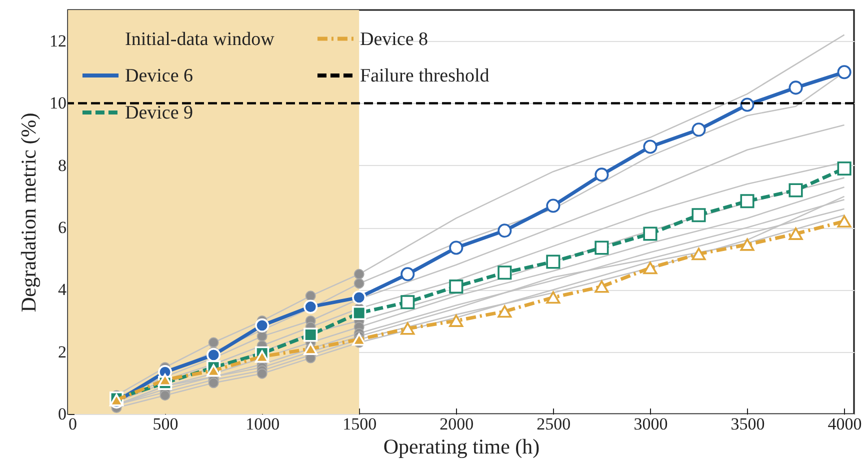  What do you see at coordinates (457, 424) in the screenshot?
I see `x-tick-label: 2000` at bounding box center [457, 424].